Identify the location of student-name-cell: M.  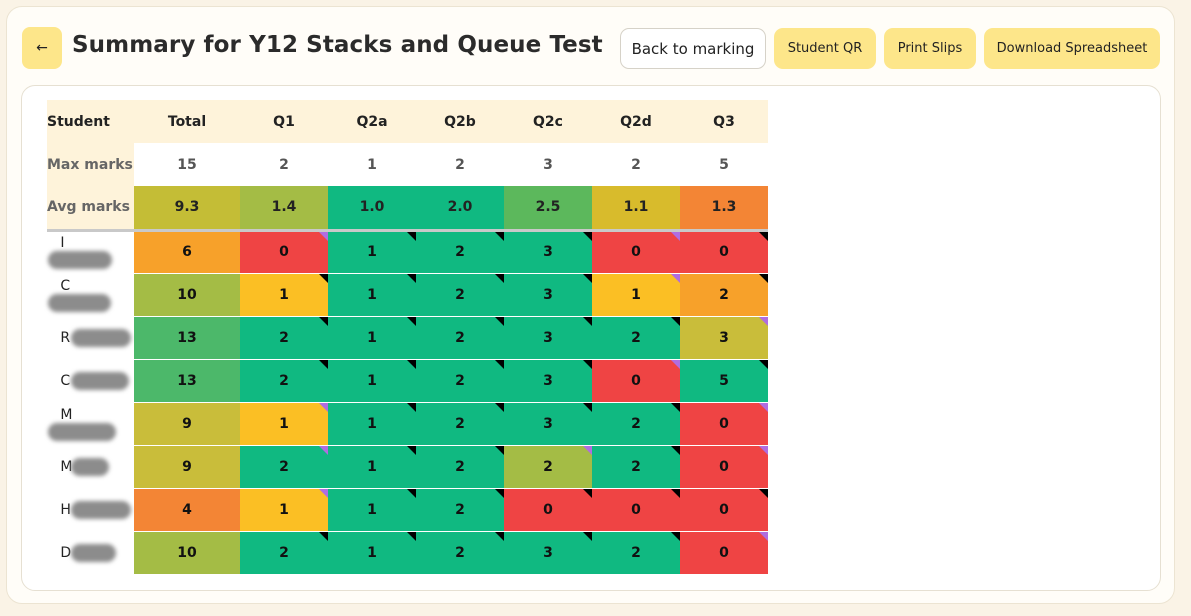
(90, 467).